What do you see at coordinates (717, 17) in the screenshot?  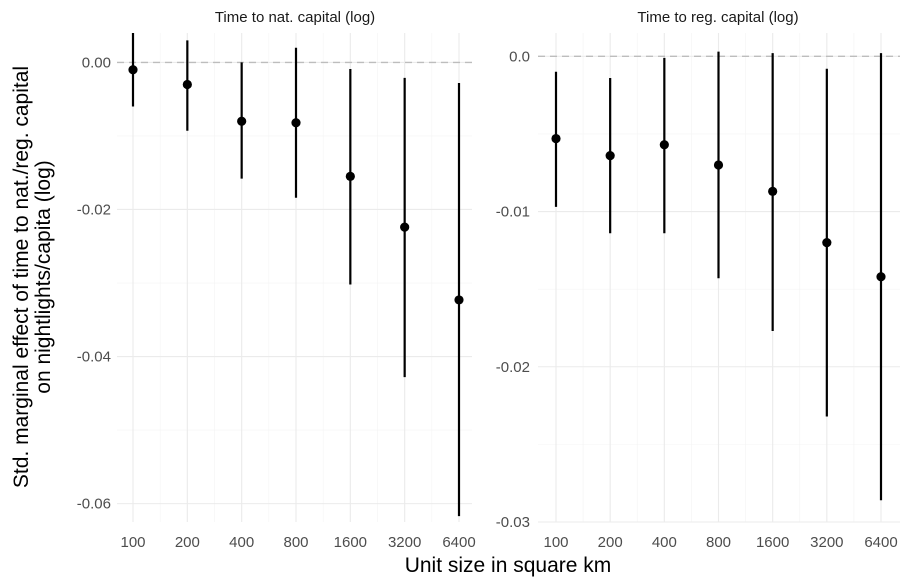 I see `panel-title-regional-capital: Time to reg. capital (log)` at bounding box center [717, 17].